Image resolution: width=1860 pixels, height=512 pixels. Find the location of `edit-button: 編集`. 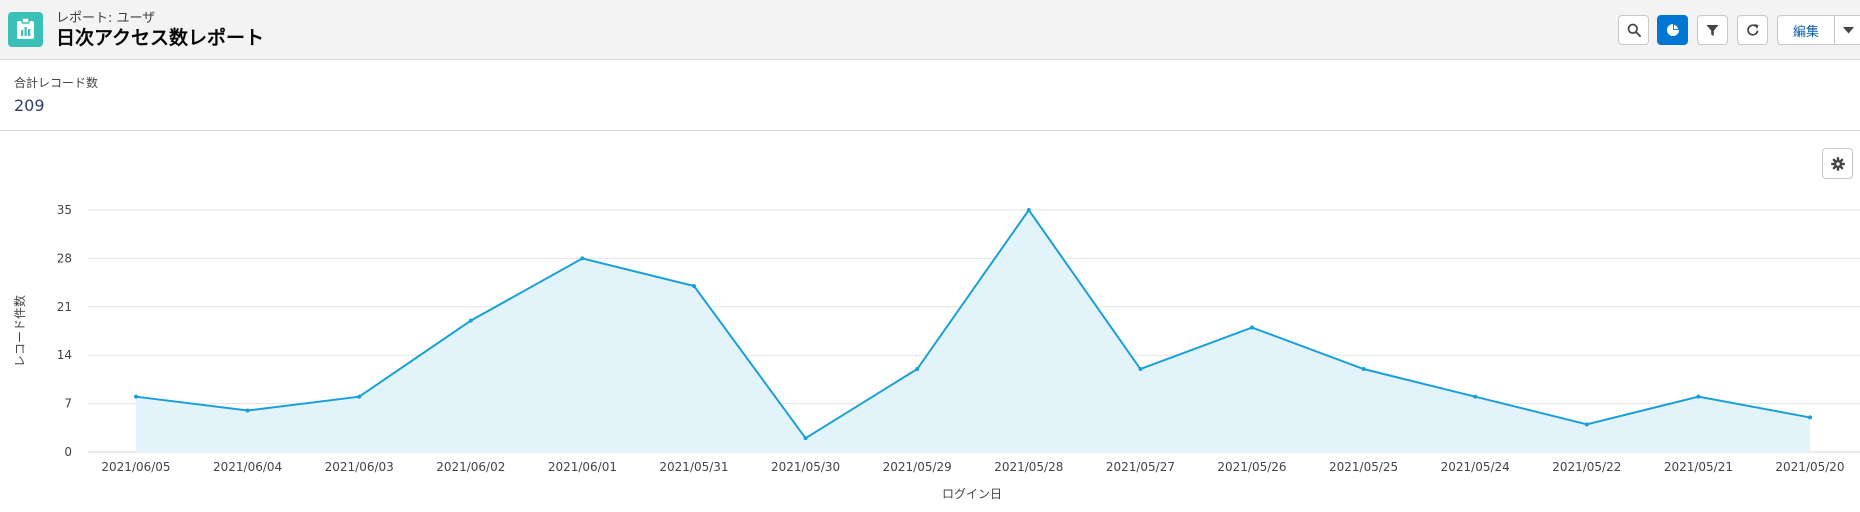

edit-button: 編集 is located at coordinates (1806, 30).